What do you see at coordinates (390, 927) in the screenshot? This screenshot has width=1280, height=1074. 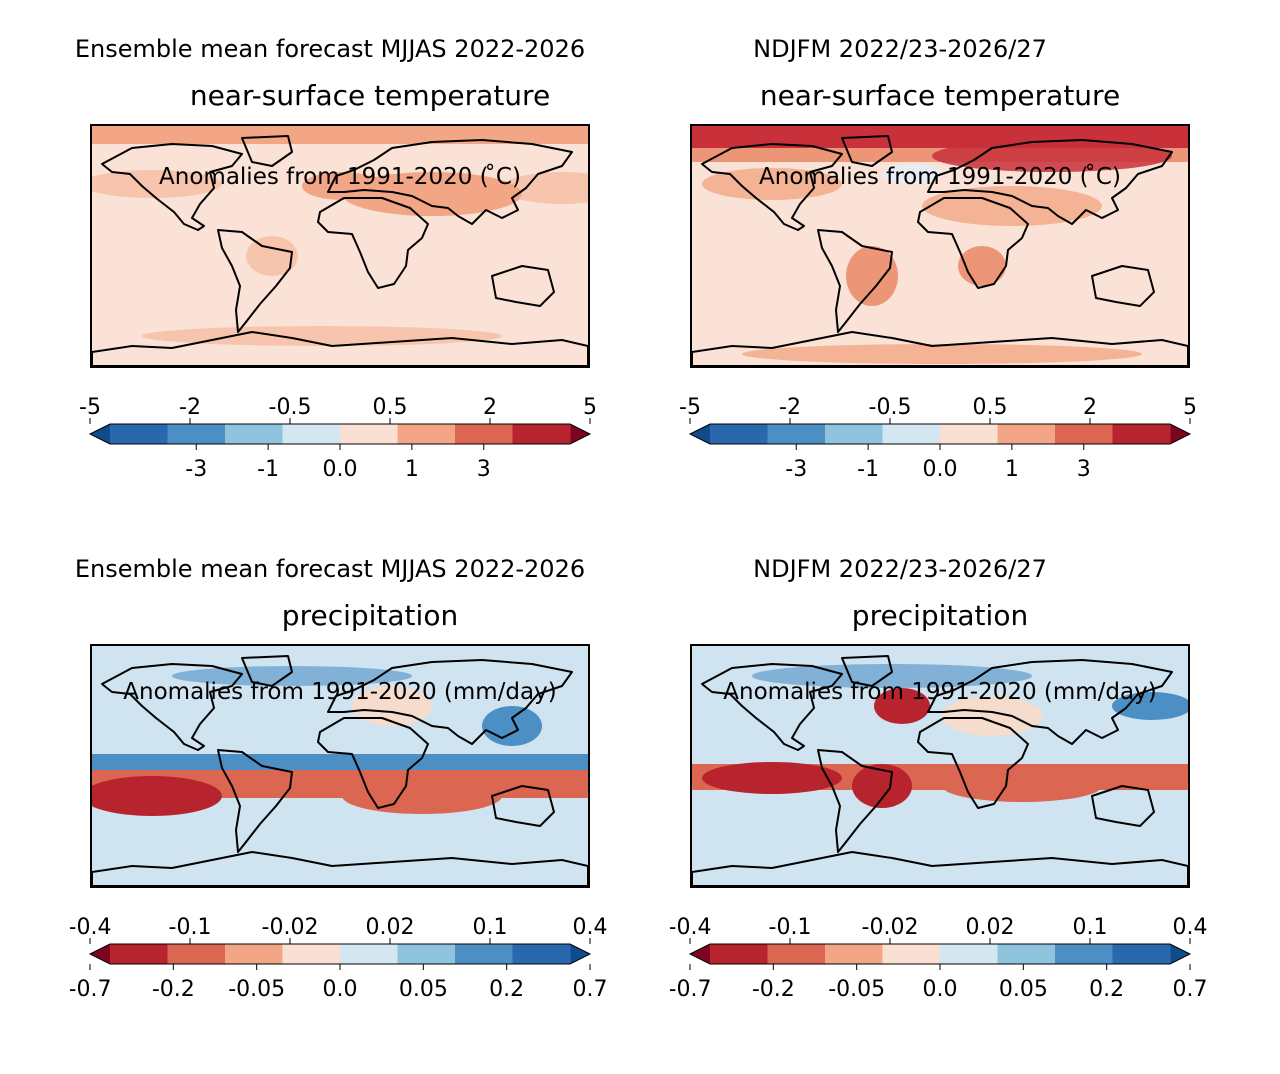 I see `colorbar-top-tick-label: 0.02` at bounding box center [390, 927].